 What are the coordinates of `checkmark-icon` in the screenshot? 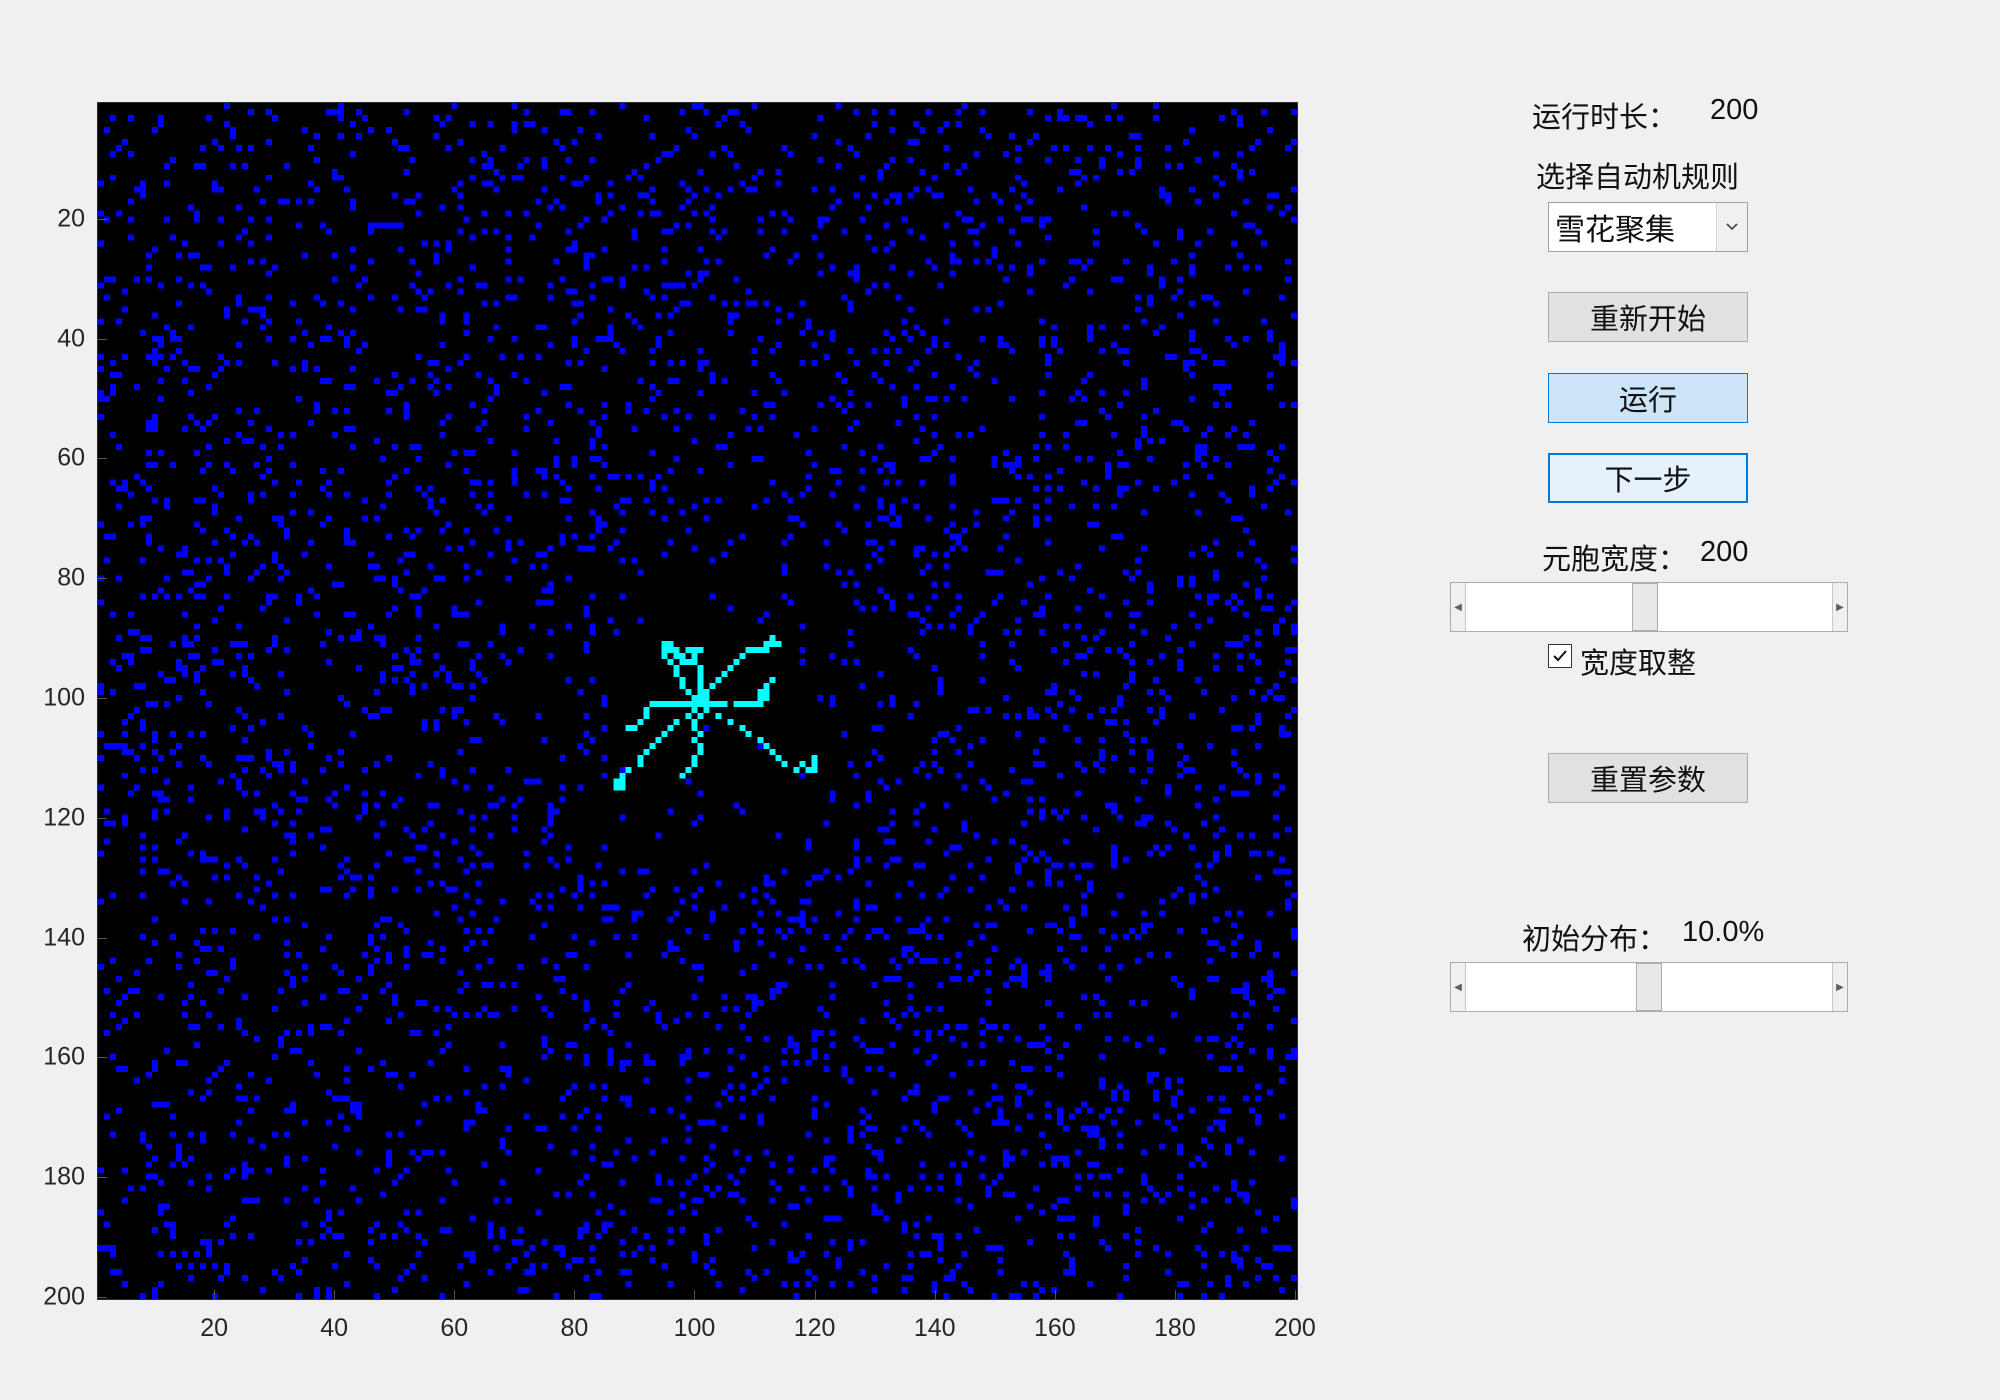 It's located at (1560, 656).